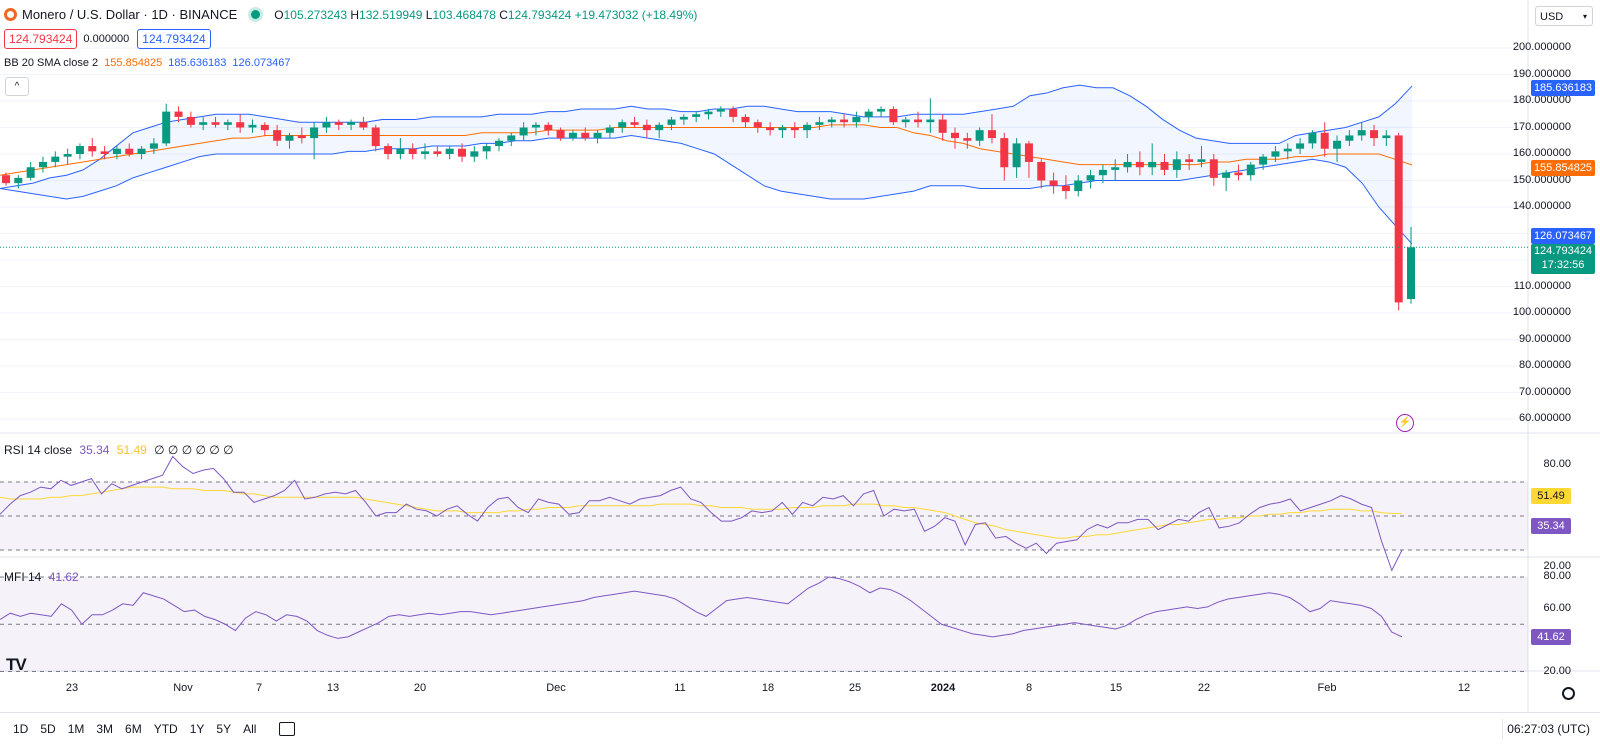  What do you see at coordinates (41, 577) in the screenshot?
I see `mfi-legend: MFI 14 41.62` at bounding box center [41, 577].